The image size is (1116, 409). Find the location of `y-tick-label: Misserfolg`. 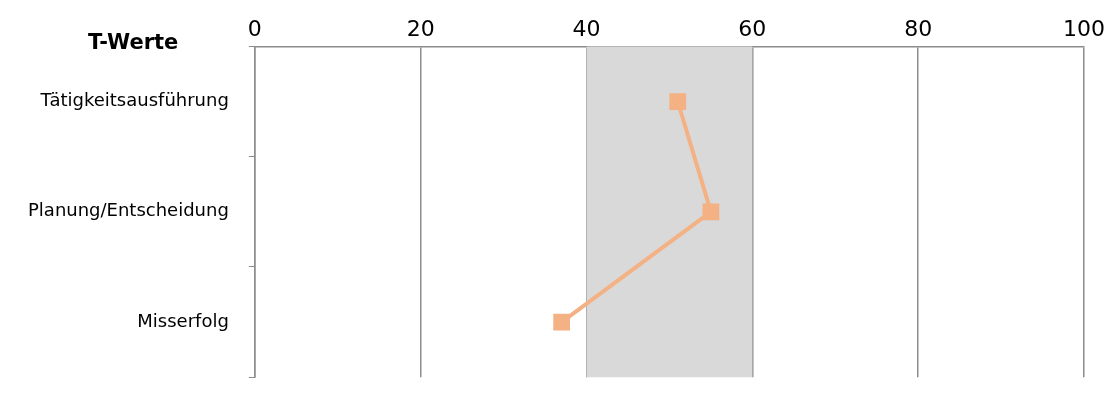

y-tick-label: Misserfolg is located at coordinates (183, 320).